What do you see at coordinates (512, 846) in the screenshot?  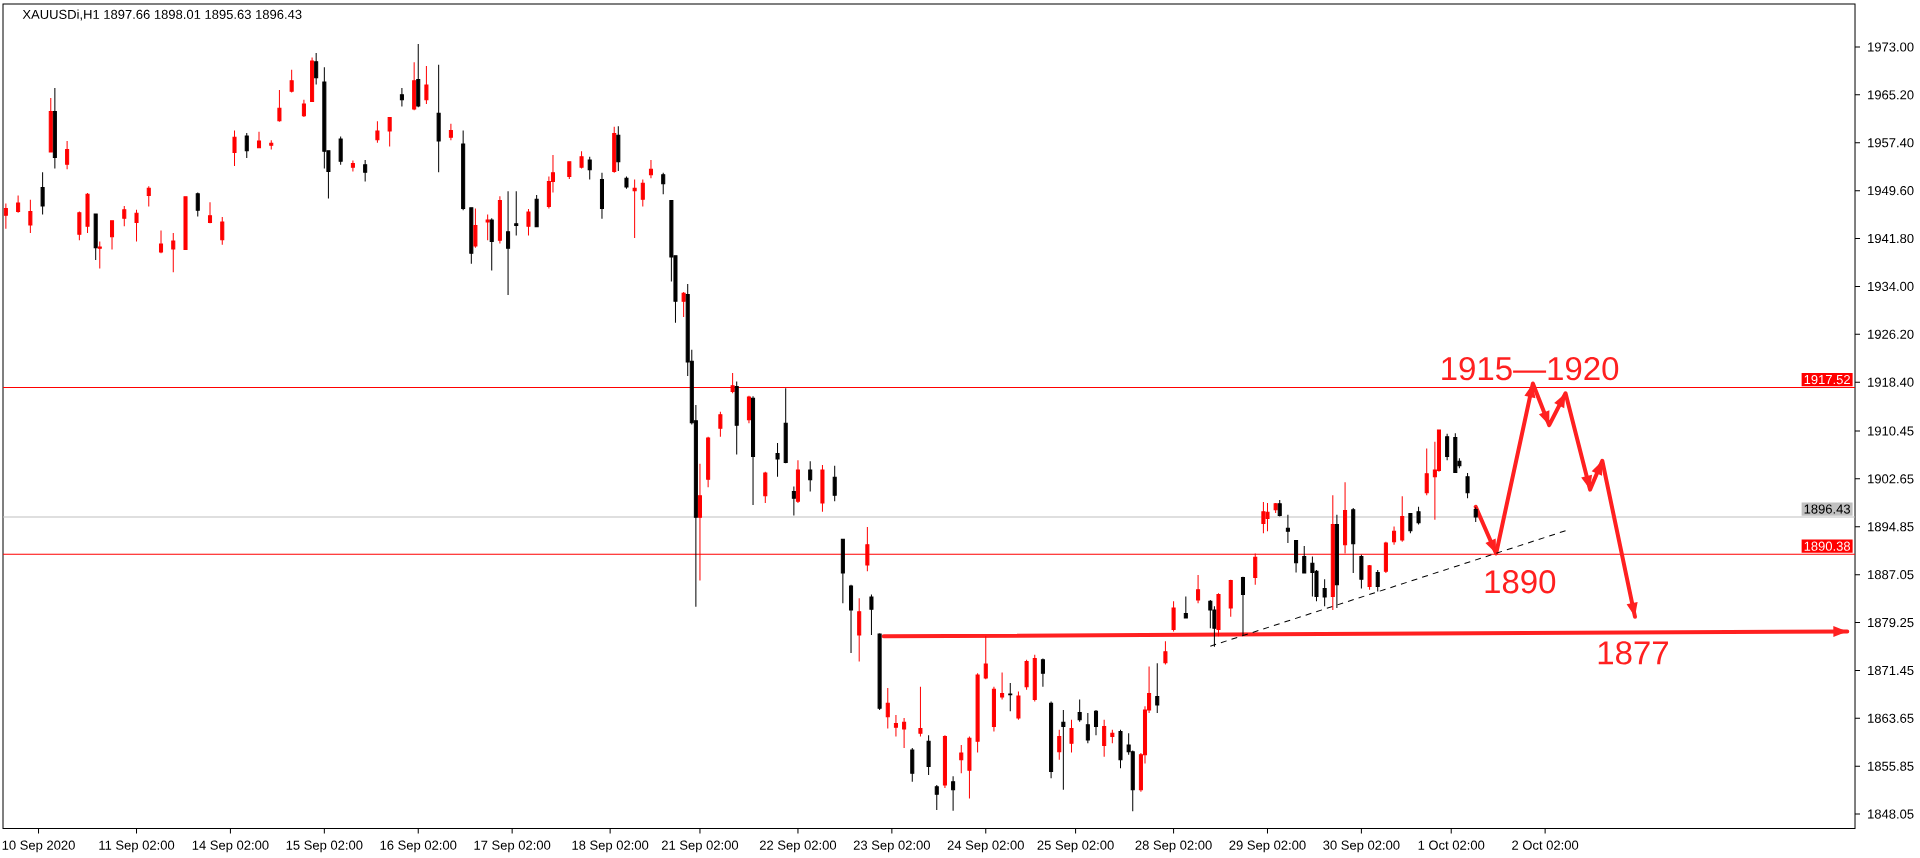 I see `x-tick-label: 17 Sep 02:00` at bounding box center [512, 846].